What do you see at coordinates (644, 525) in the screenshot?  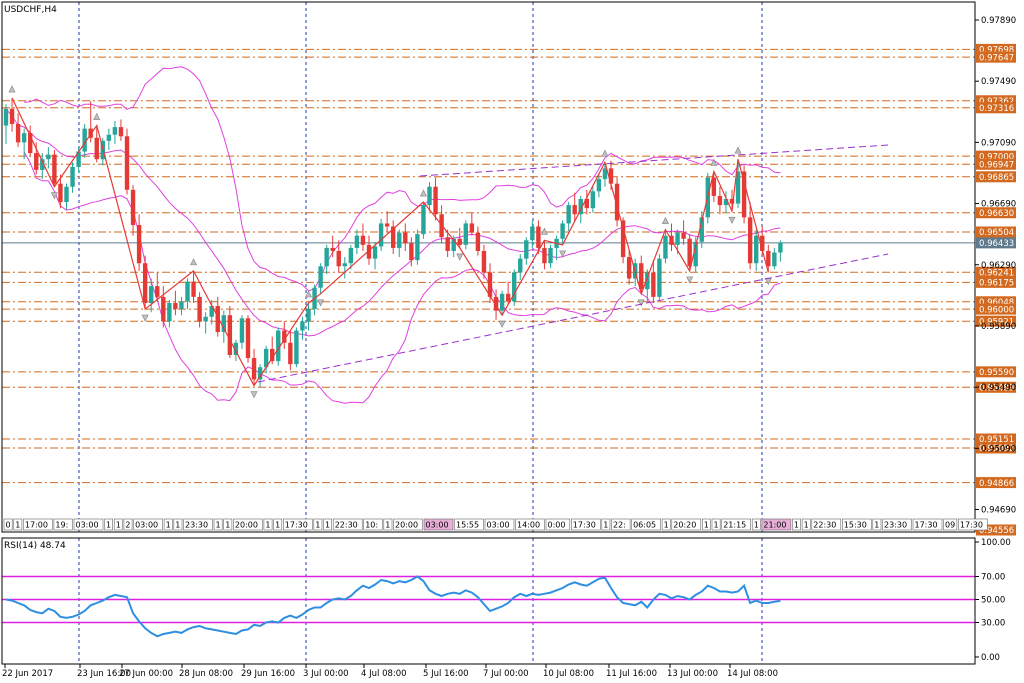 I see `time-marker-label: 06:05` at bounding box center [644, 525].